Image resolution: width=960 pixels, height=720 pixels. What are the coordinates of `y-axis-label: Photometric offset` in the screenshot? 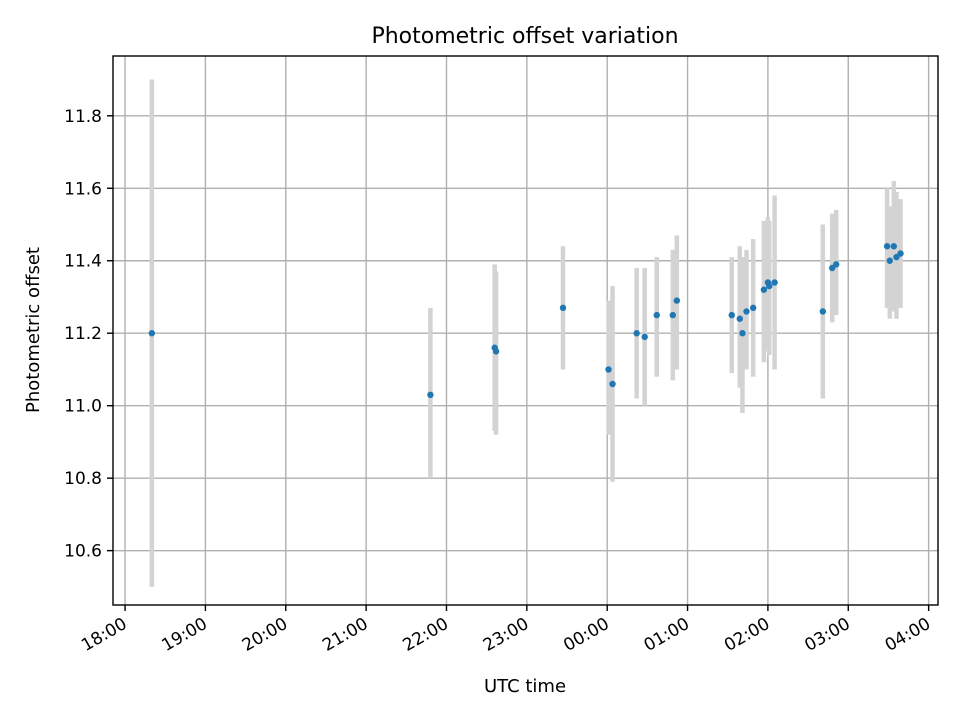 It's located at (33, 330).